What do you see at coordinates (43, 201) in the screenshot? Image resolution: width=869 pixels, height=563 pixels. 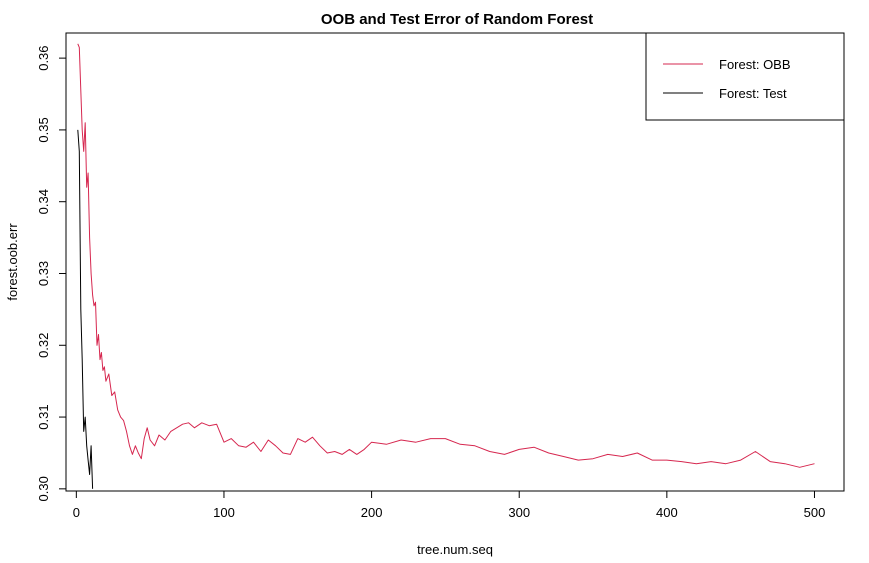 I see `y-tick-label-0.34: 0.34` at bounding box center [43, 201].